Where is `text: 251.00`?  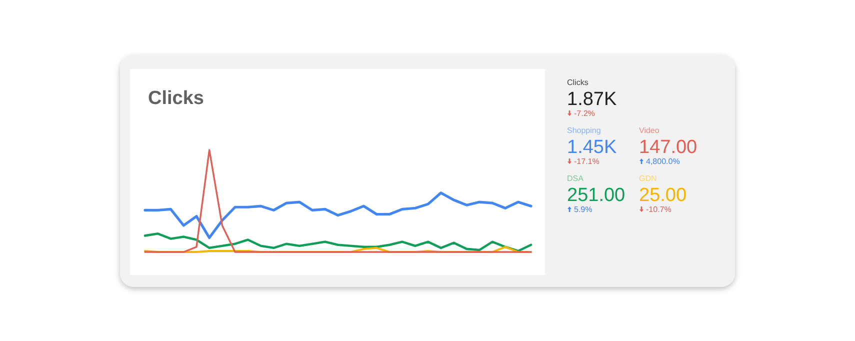 text: 251.00 is located at coordinates (596, 195).